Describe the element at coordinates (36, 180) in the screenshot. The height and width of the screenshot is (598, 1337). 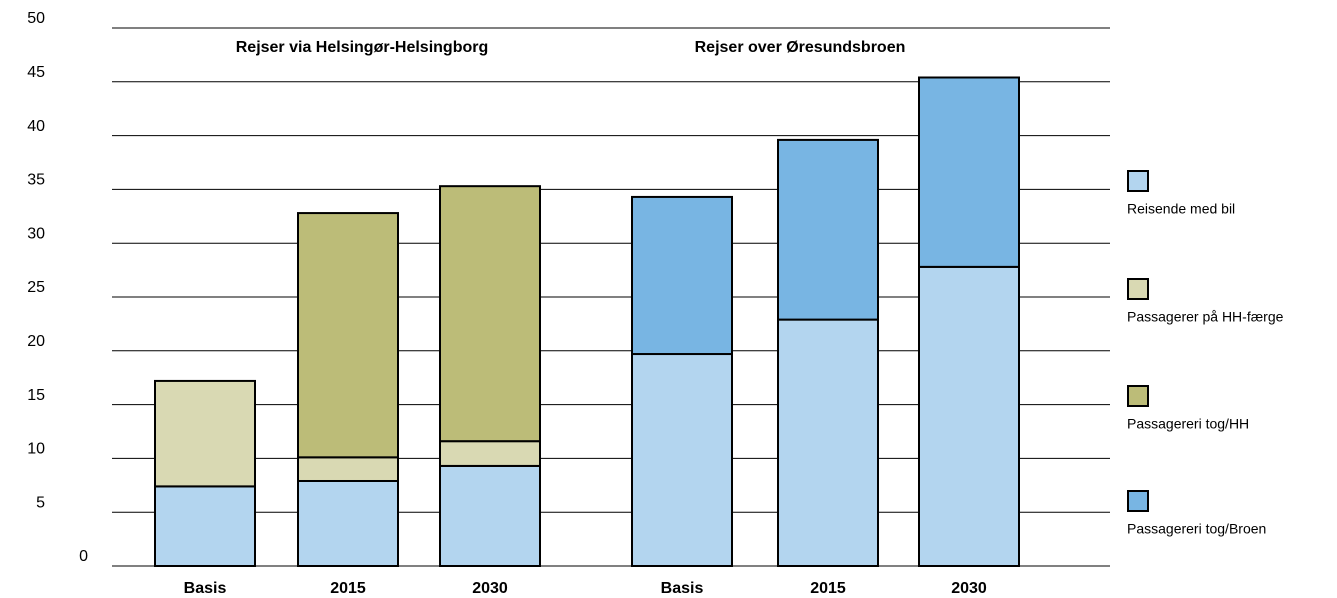
I see `y-tick-label: 35` at that location.